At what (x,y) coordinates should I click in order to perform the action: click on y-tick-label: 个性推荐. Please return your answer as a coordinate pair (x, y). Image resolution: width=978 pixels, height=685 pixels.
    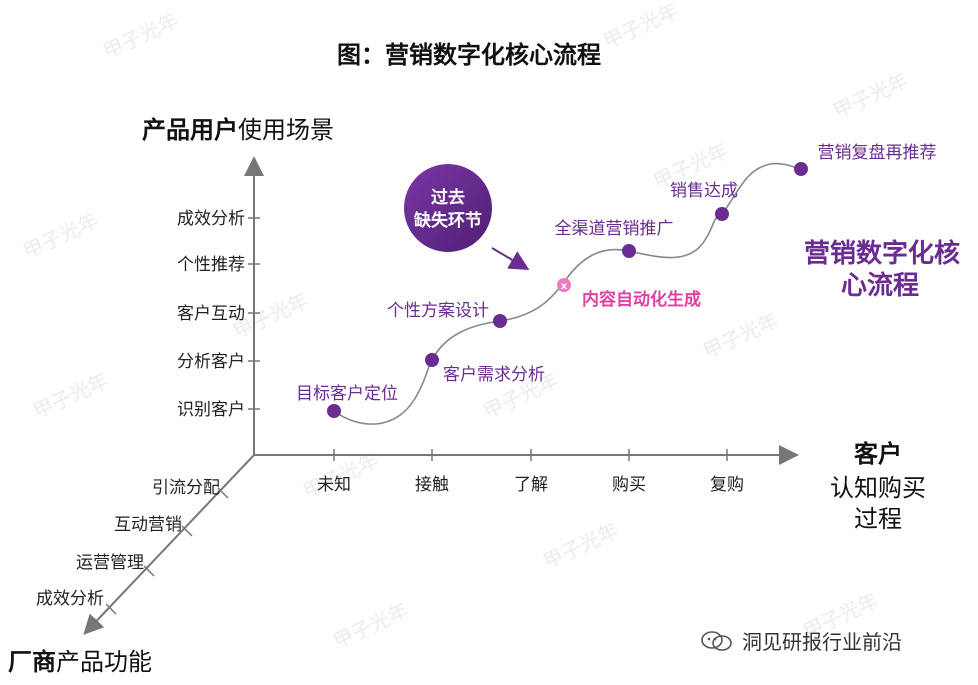
    Looking at the image, I should click on (211, 265).